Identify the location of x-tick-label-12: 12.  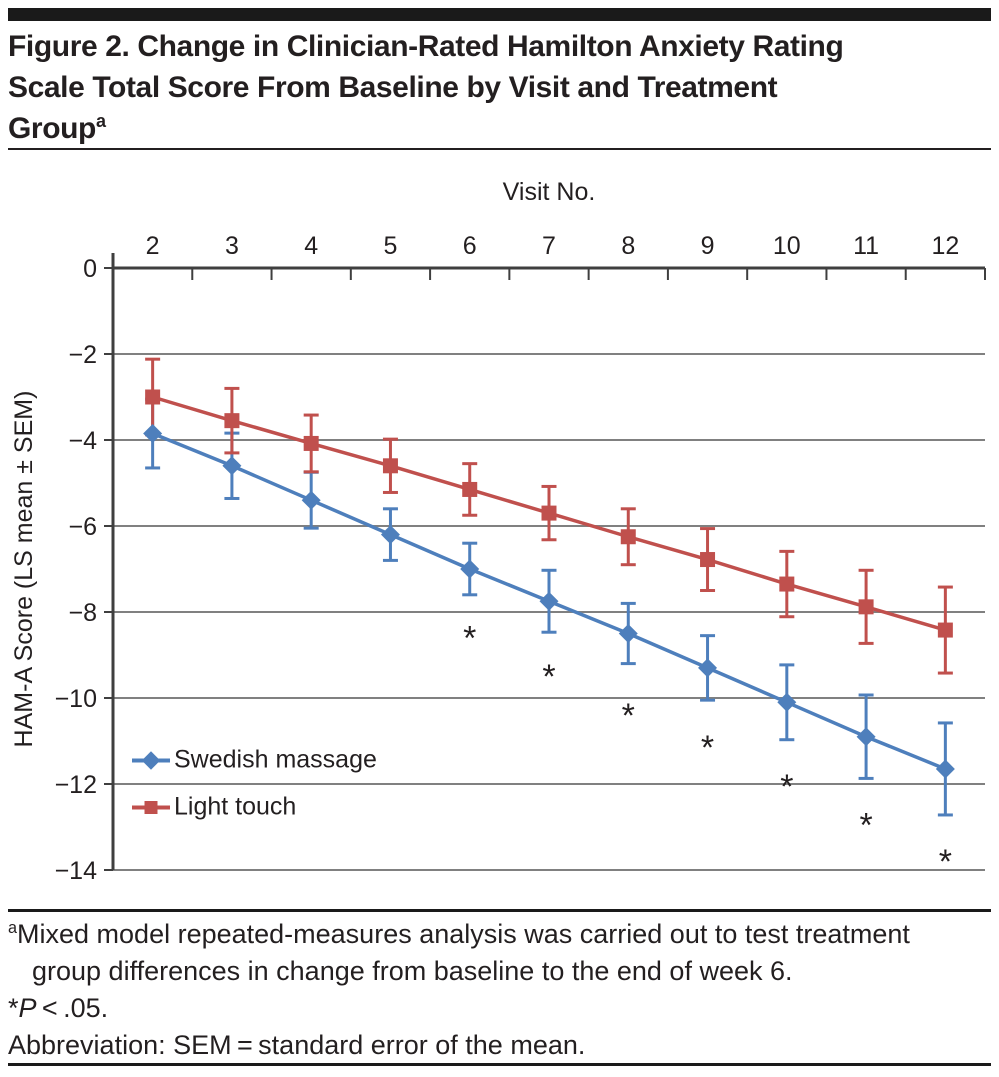
(945, 246).